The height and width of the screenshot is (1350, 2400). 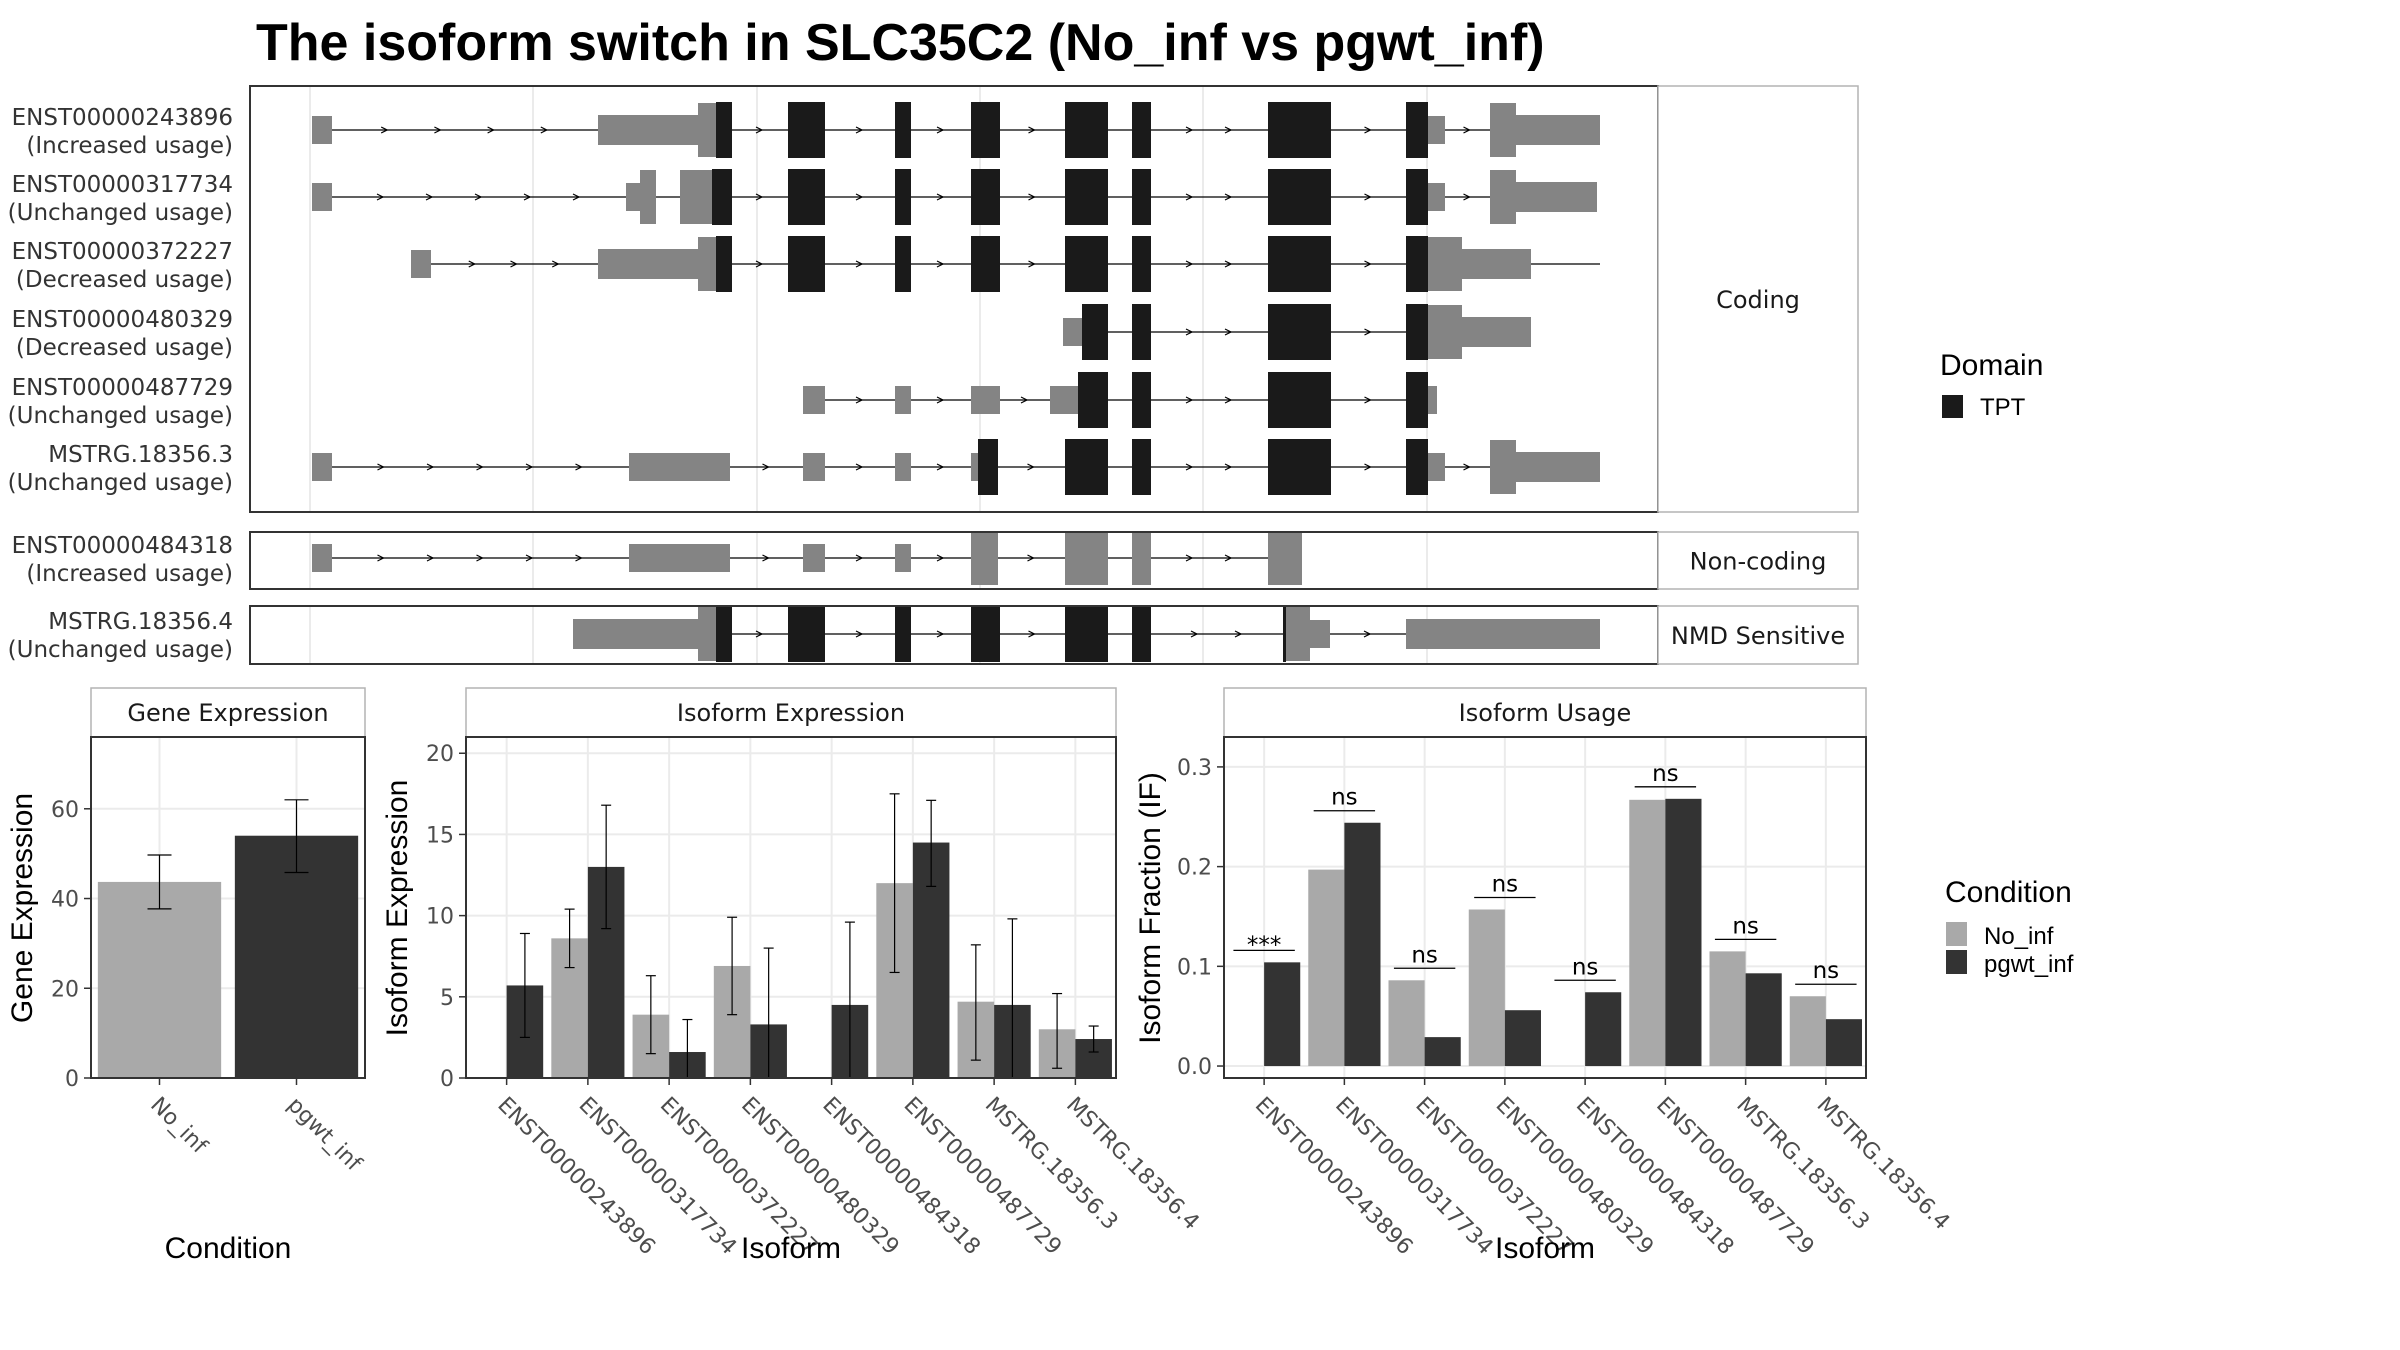 What do you see at coordinates (228, 1248) in the screenshot?
I see `x-axis-title: Condition` at bounding box center [228, 1248].